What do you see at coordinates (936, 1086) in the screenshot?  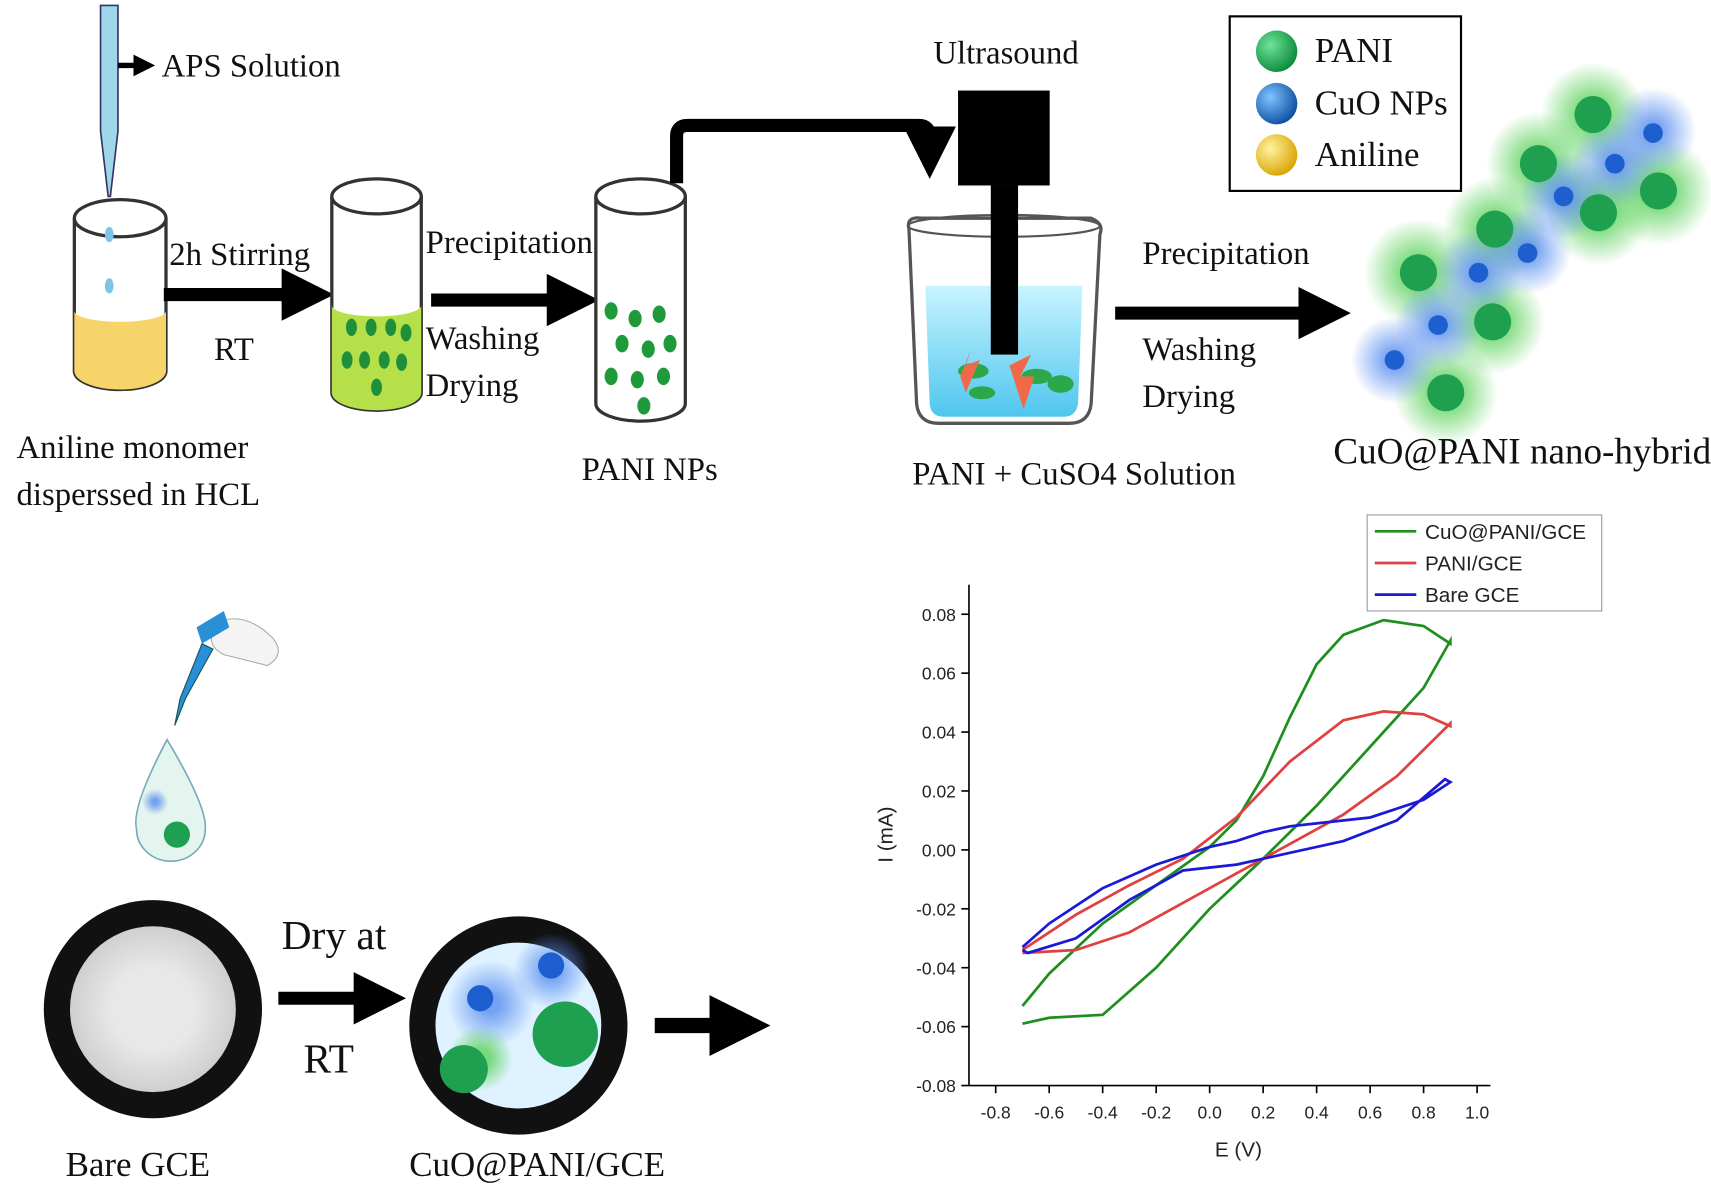 I see `y-tick-label: -0.08` at bounding box center [936, 1086].